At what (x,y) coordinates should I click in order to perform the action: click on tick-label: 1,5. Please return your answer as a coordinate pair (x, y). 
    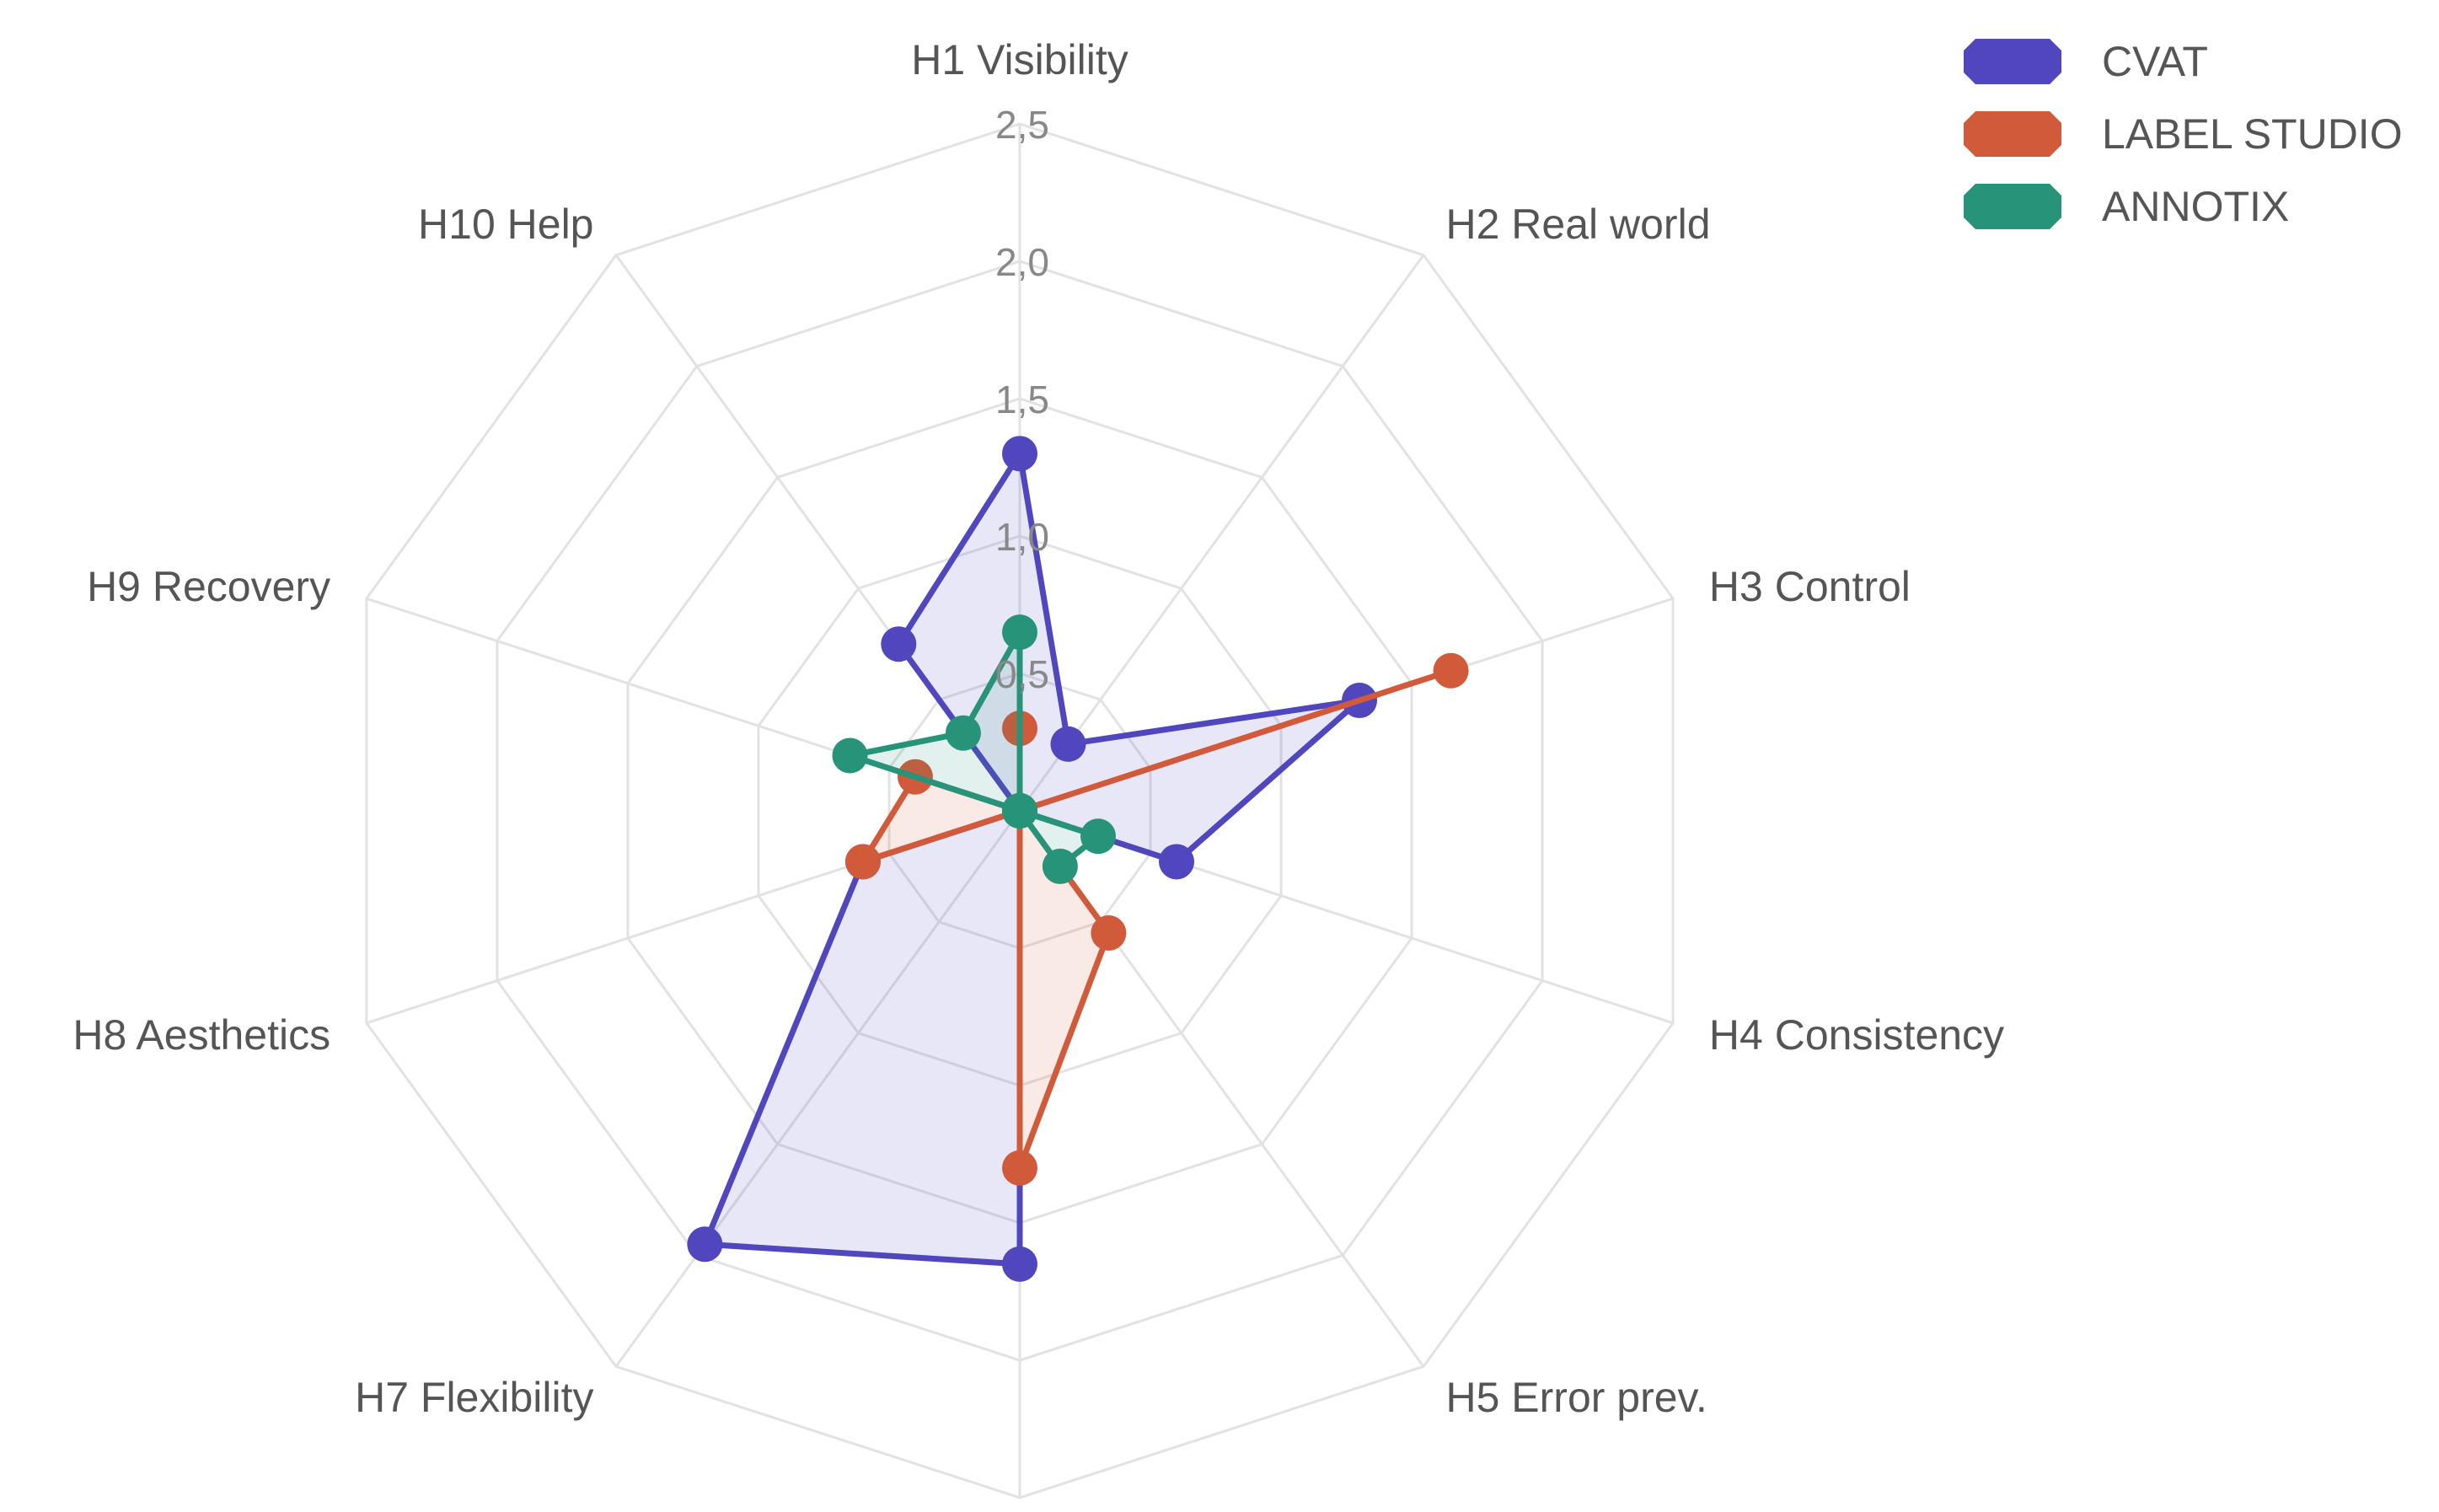
    Looking at the image, I should click on (1022, 399).